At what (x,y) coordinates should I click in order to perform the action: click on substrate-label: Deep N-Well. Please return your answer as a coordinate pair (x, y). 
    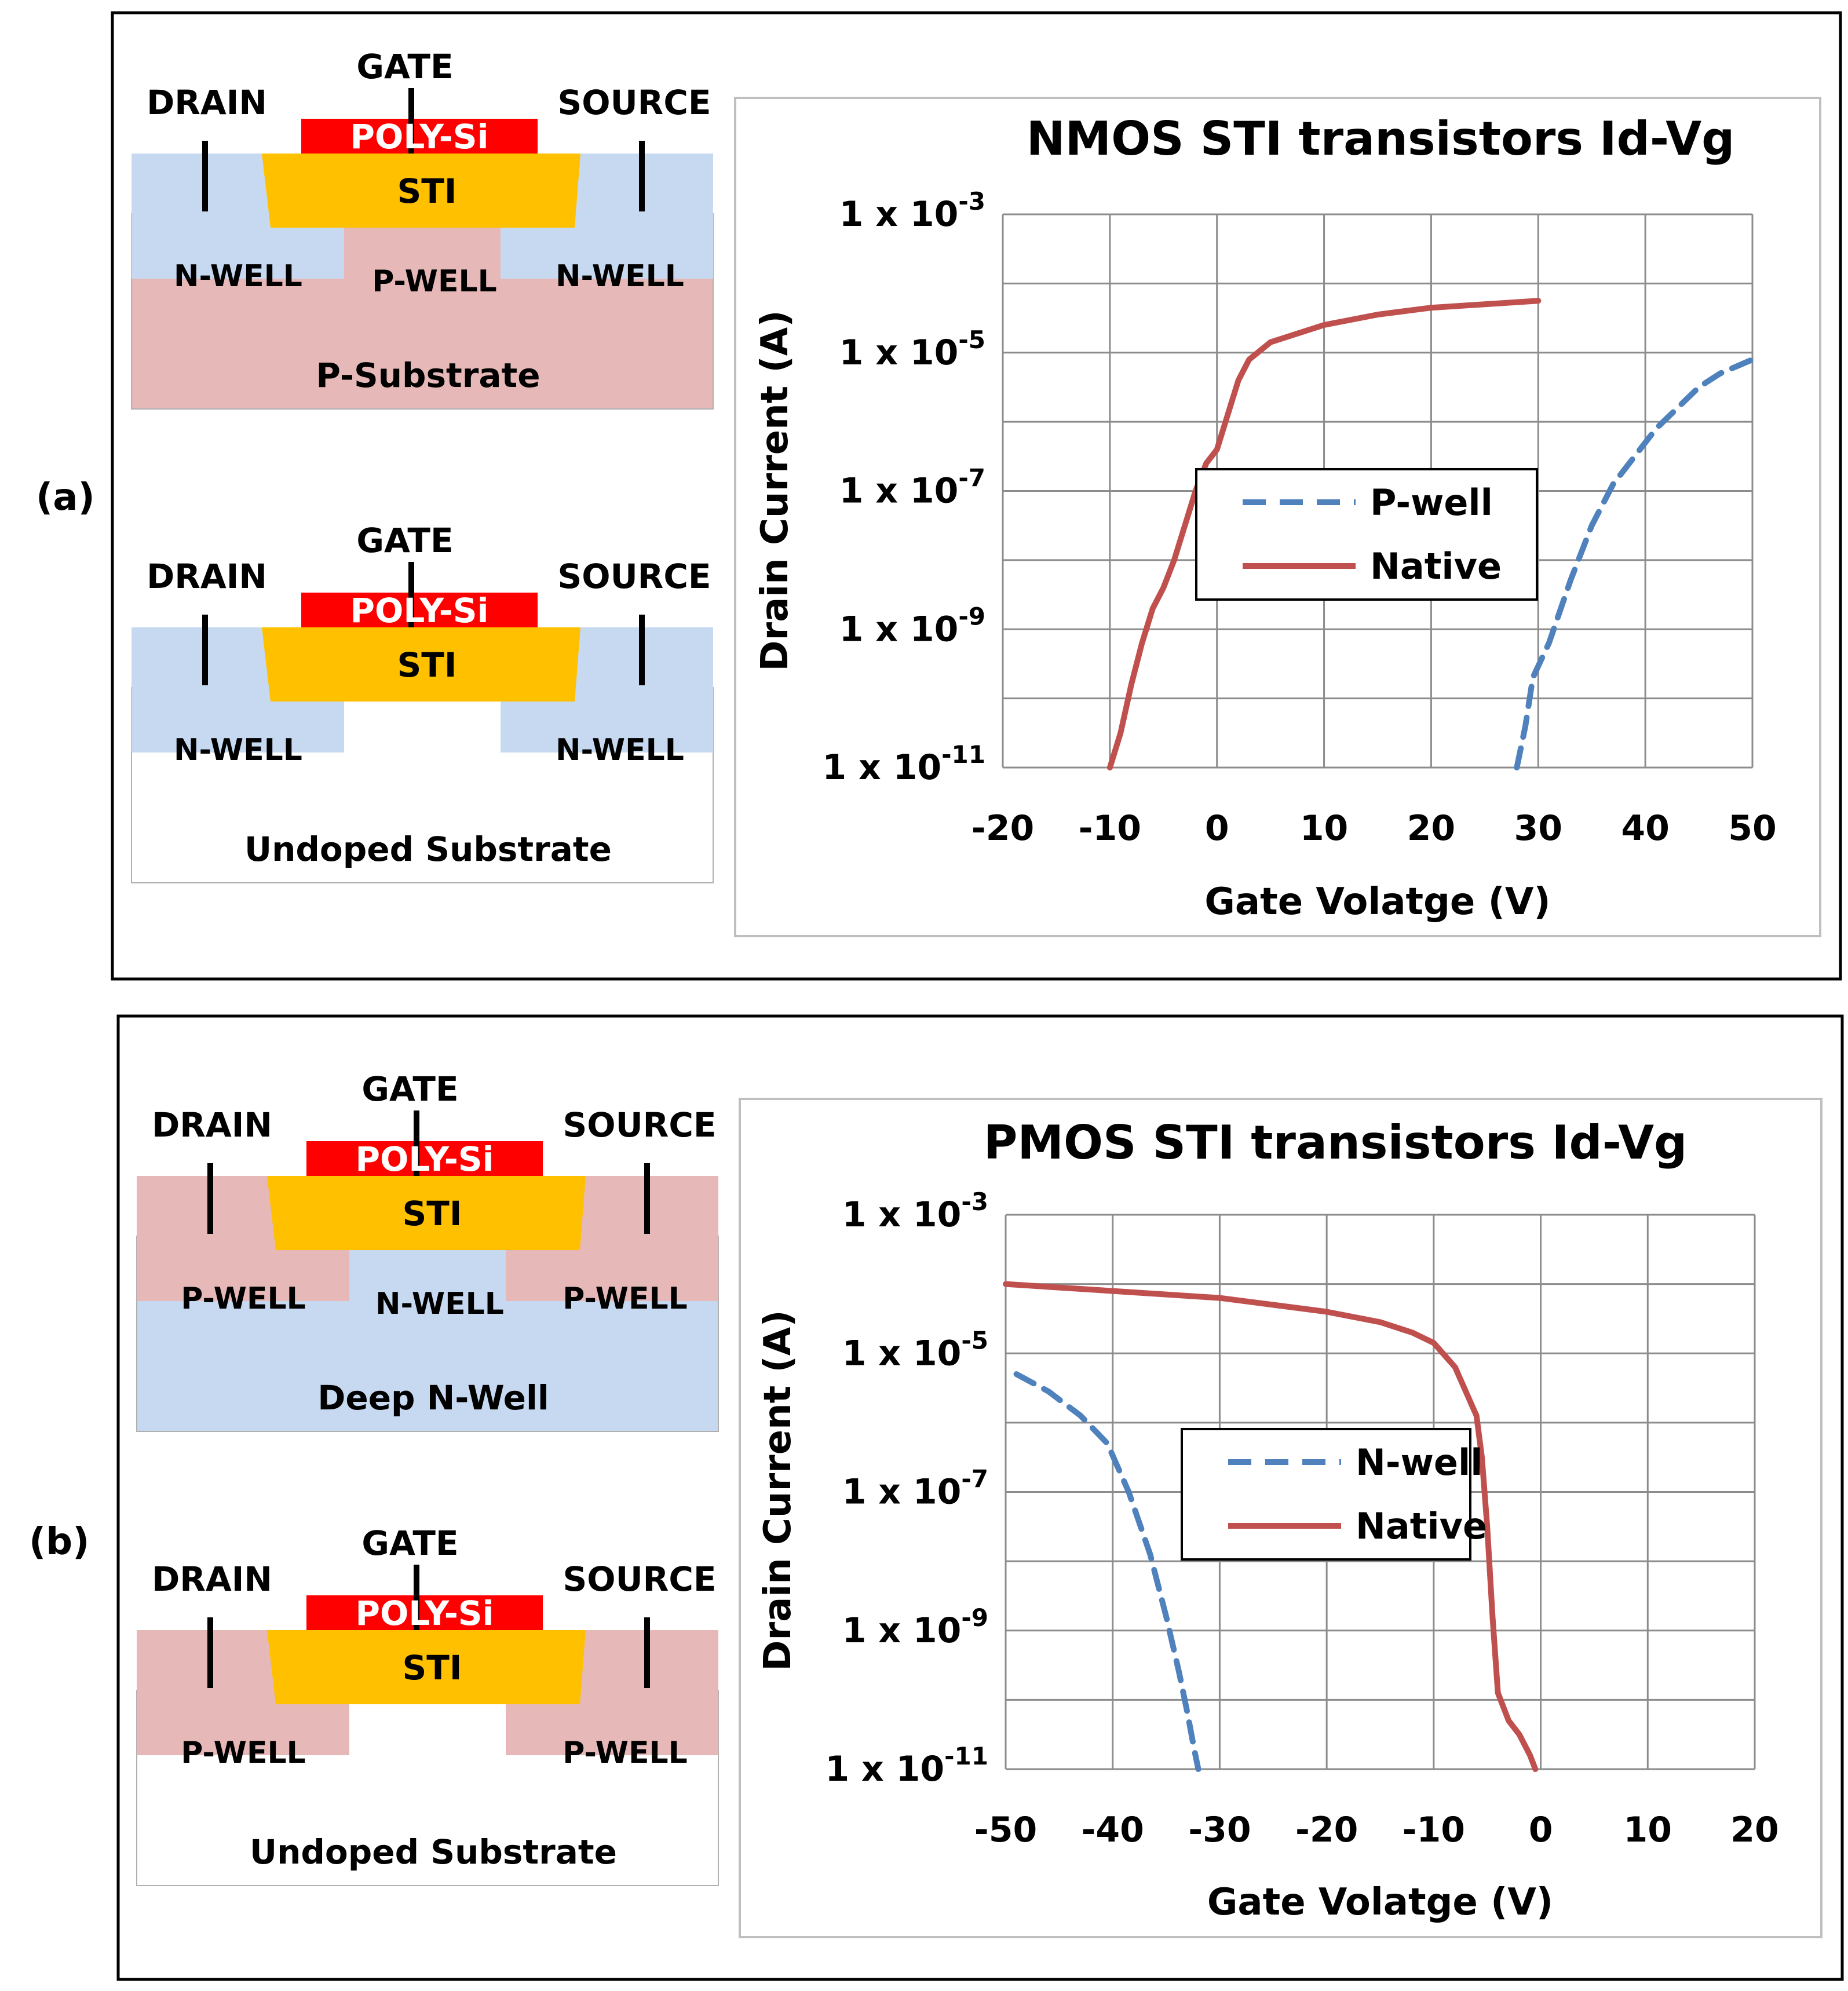
    Looking at the image, I should click on (433, 1398).